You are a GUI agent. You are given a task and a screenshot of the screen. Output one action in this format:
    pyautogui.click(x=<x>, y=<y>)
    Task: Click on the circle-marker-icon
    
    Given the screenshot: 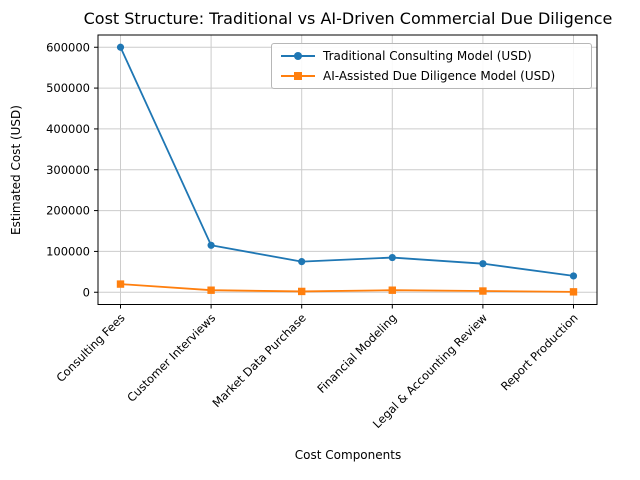 What is the action you would take?
    pyautogui.click(x=298, y=56)
    